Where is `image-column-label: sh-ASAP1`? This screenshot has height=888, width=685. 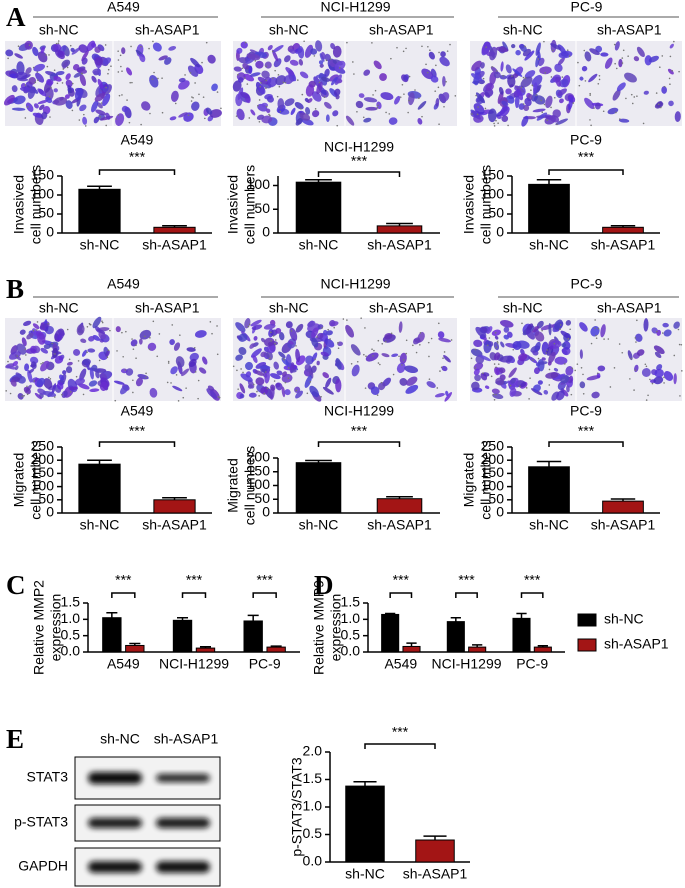 image-column-label: sh-ASAP1 is located at coordinates (629, 308).